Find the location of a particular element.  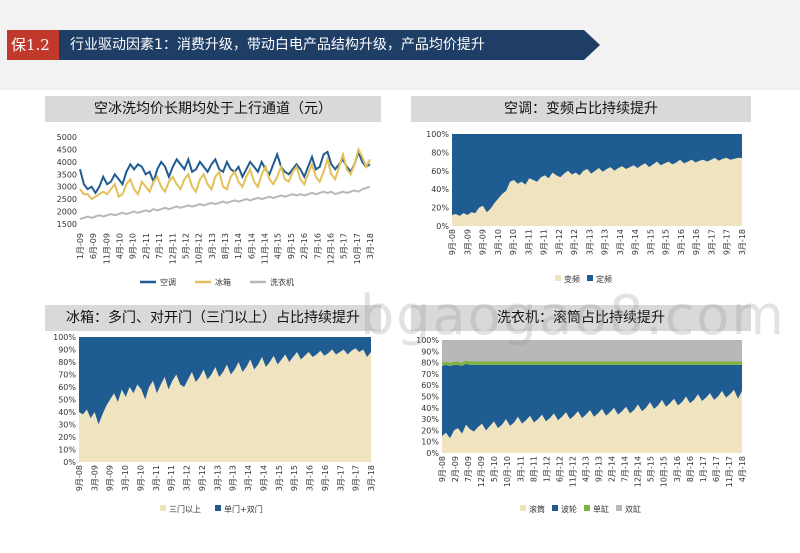

chart4-ytick: 30% is located at coordinates (430, 419).